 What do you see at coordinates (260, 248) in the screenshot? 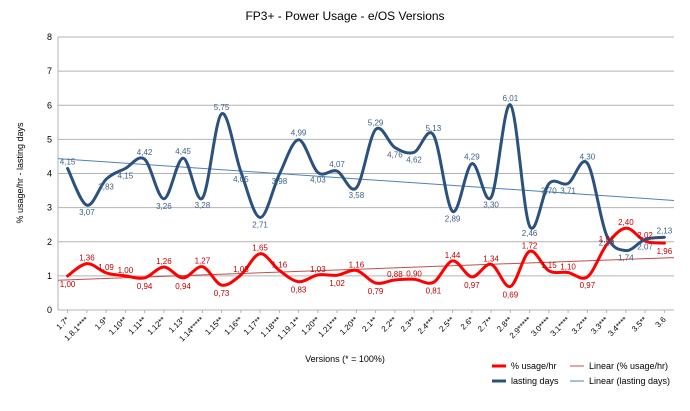
I see `usage-data-label: 1,65` at bounding box center [260, 248].